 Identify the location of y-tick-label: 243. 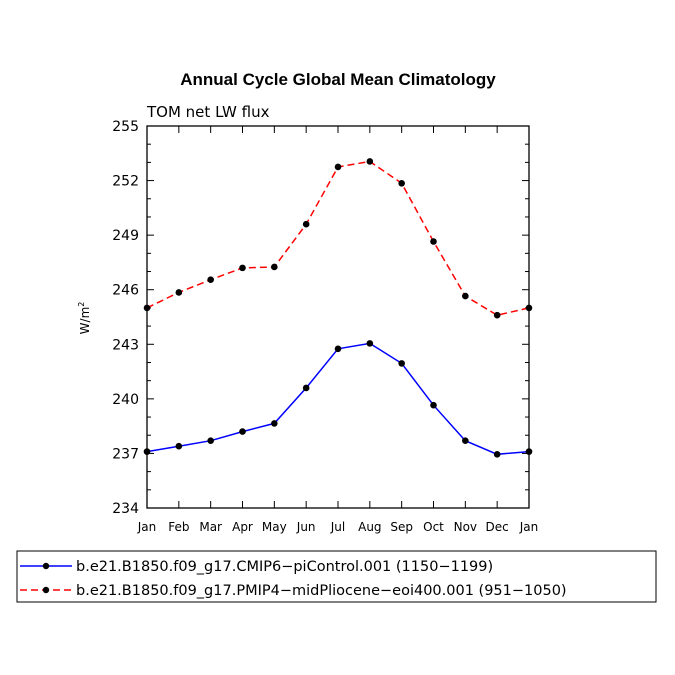
(125, 345).